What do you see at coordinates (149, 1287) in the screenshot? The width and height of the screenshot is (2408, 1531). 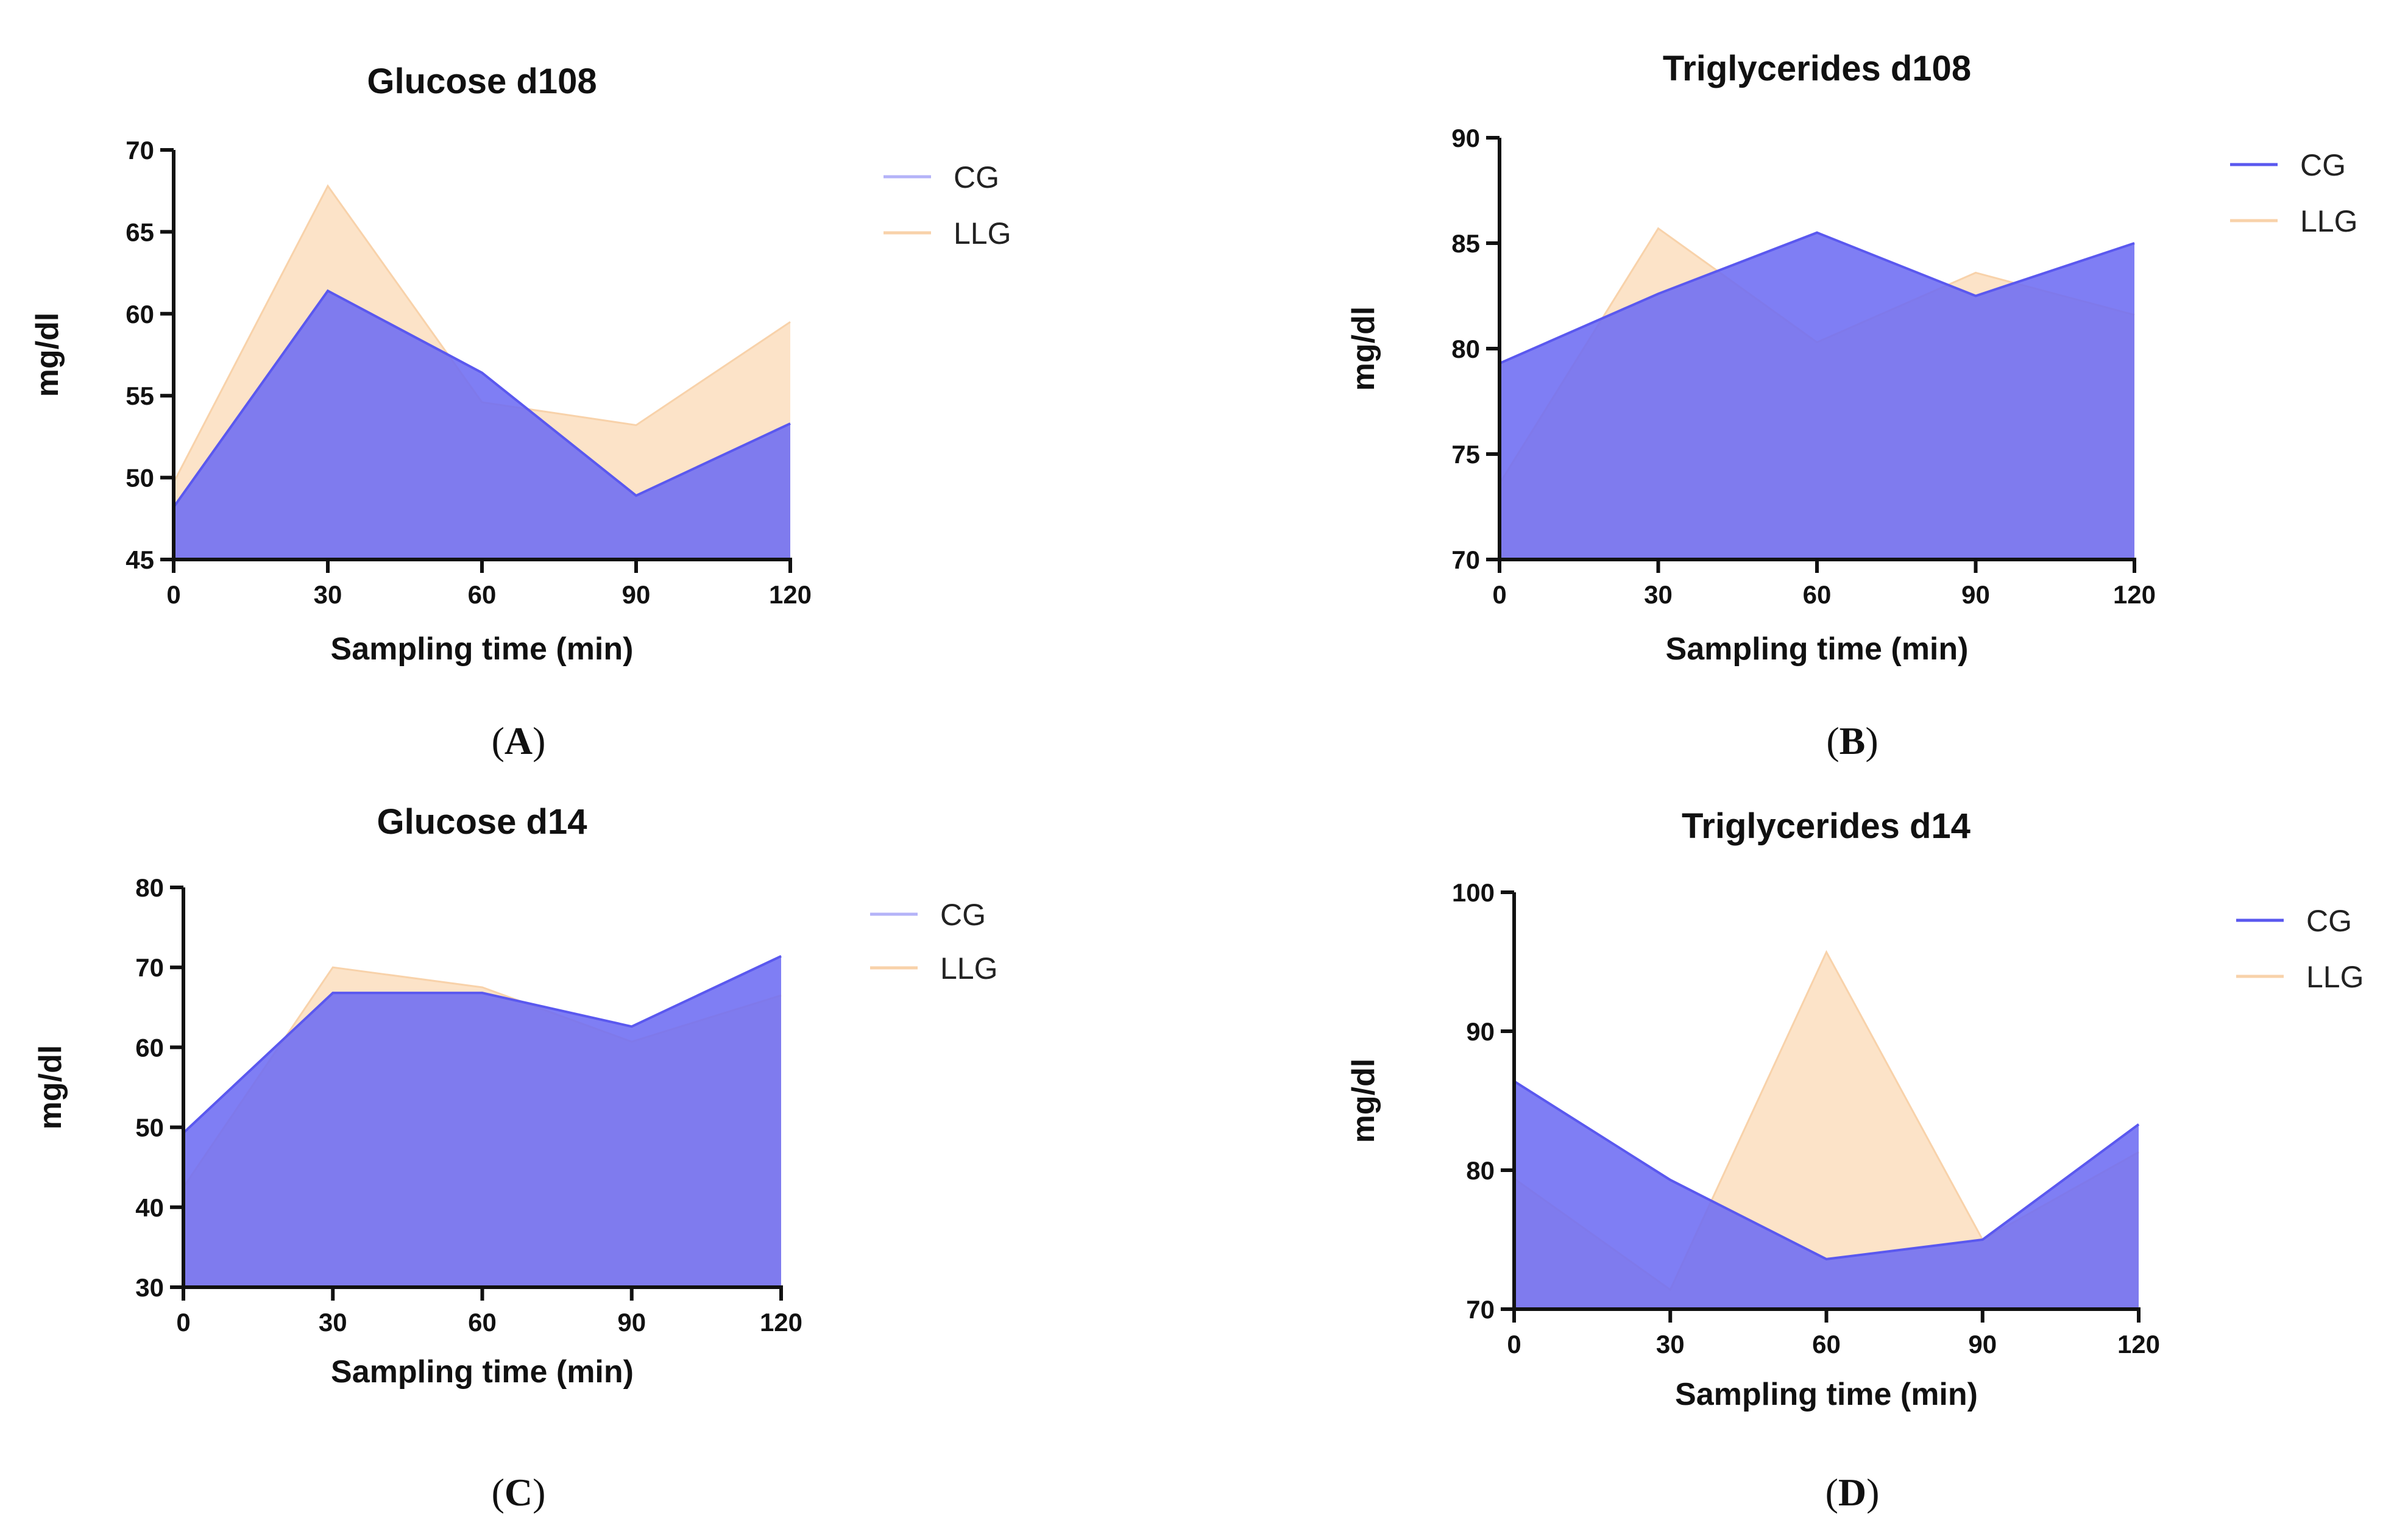 I see `y-tick-label: 30` at bounding box center [149, 1287].